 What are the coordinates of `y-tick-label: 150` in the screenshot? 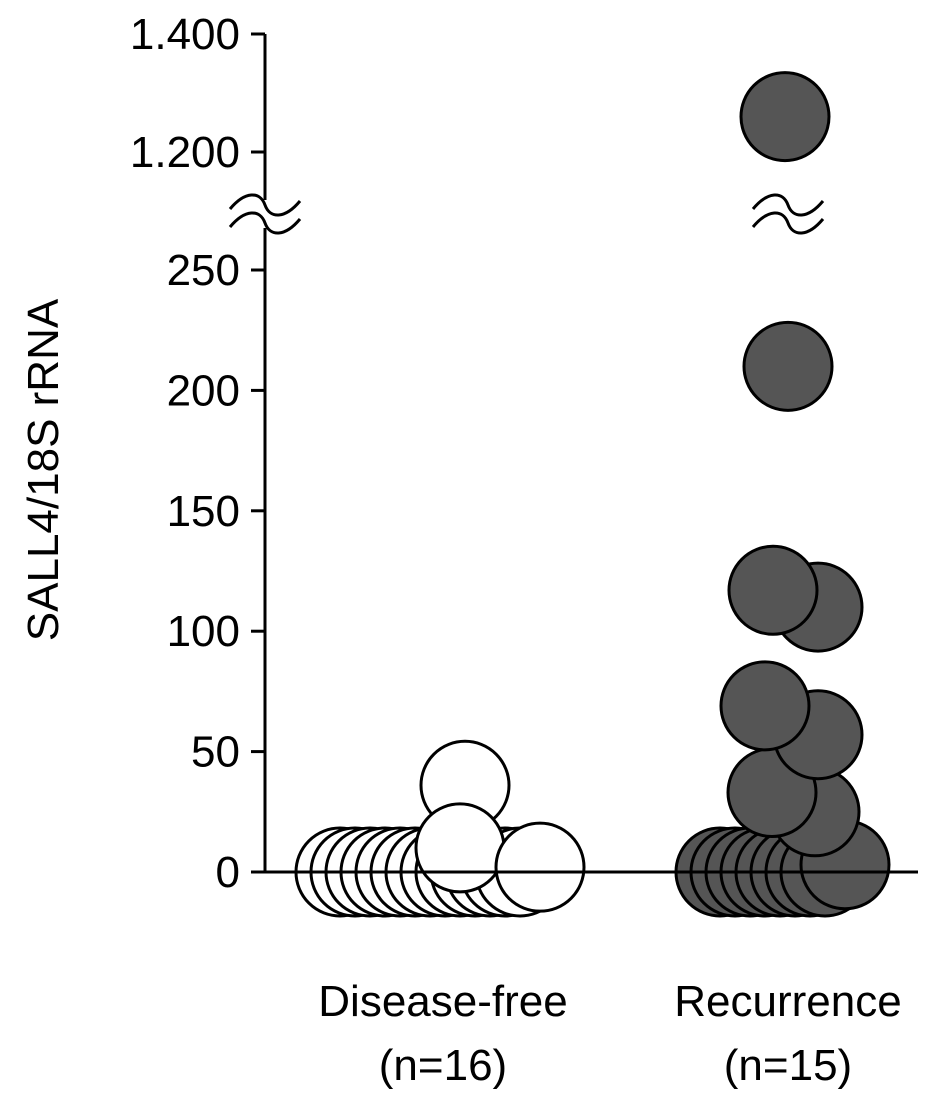 It's located at (203, 511).